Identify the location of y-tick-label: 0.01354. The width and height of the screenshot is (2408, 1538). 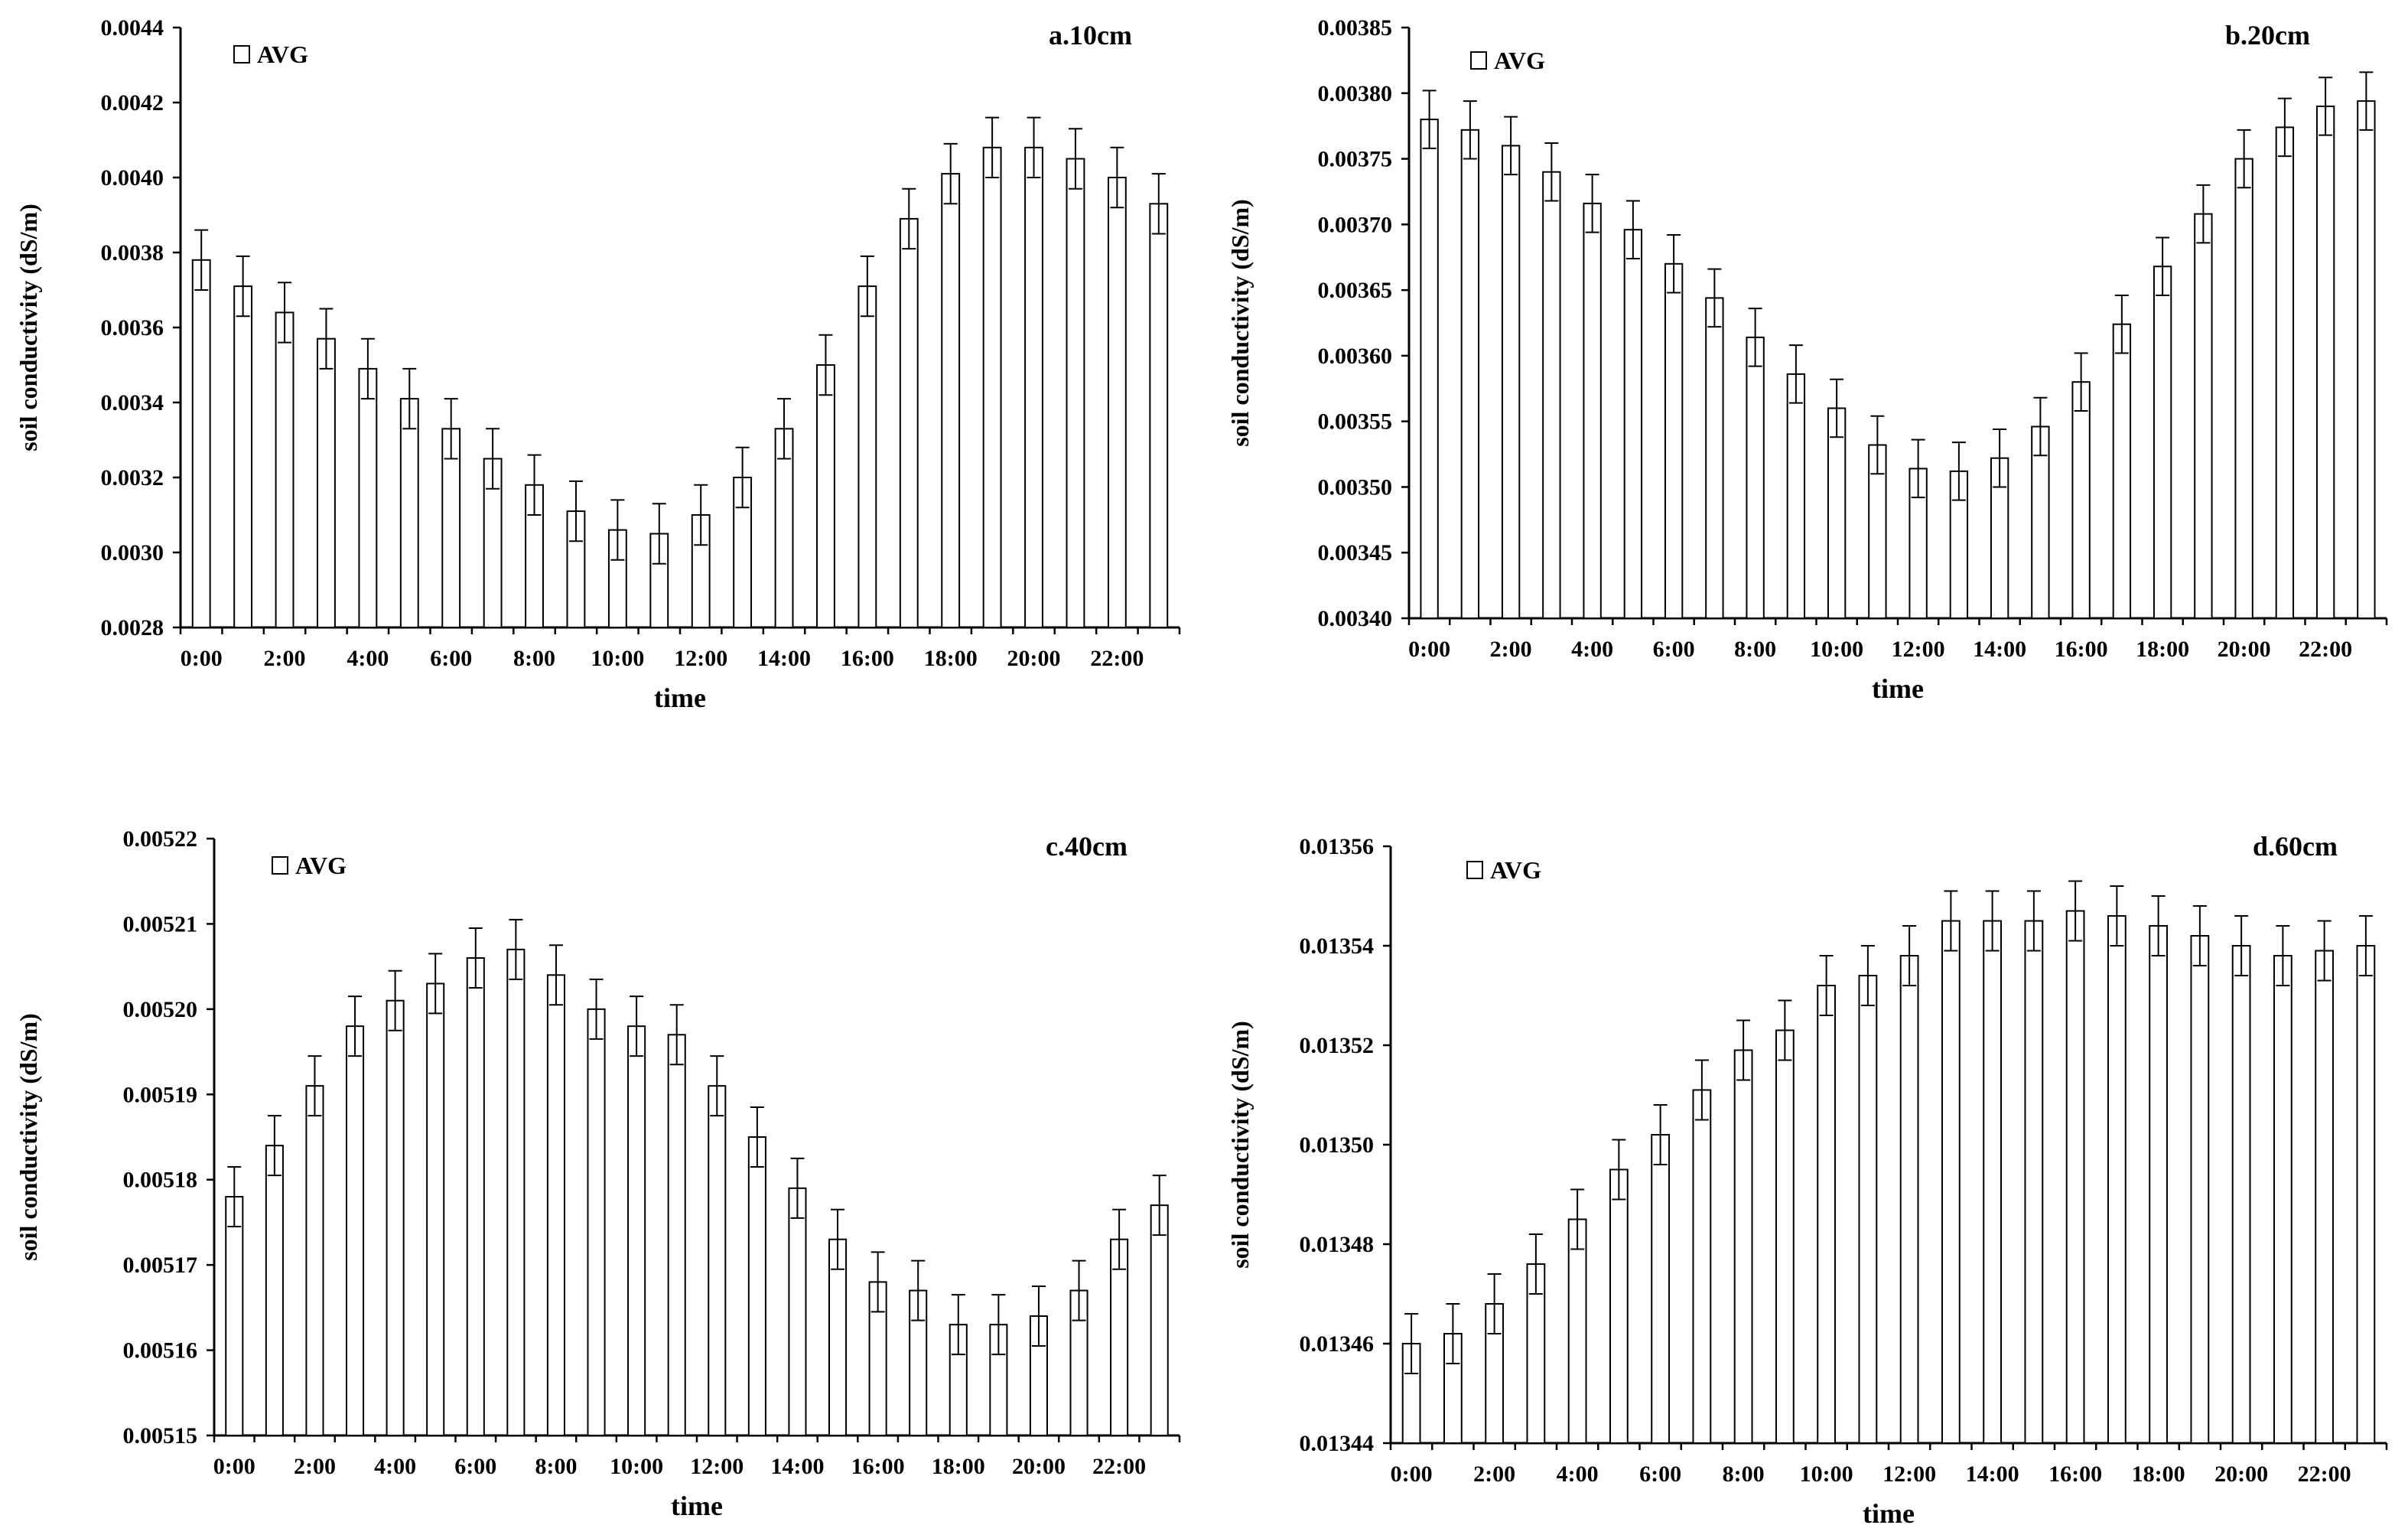
(1337, 946).